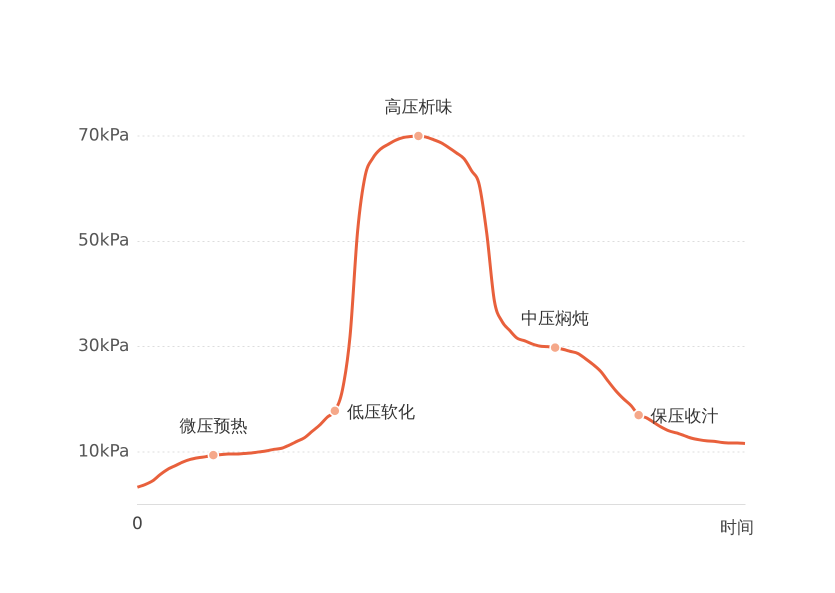  Describe the element at coordinates (418, 107) in the screenshot. I see `data-label: 高压析味` at that location.